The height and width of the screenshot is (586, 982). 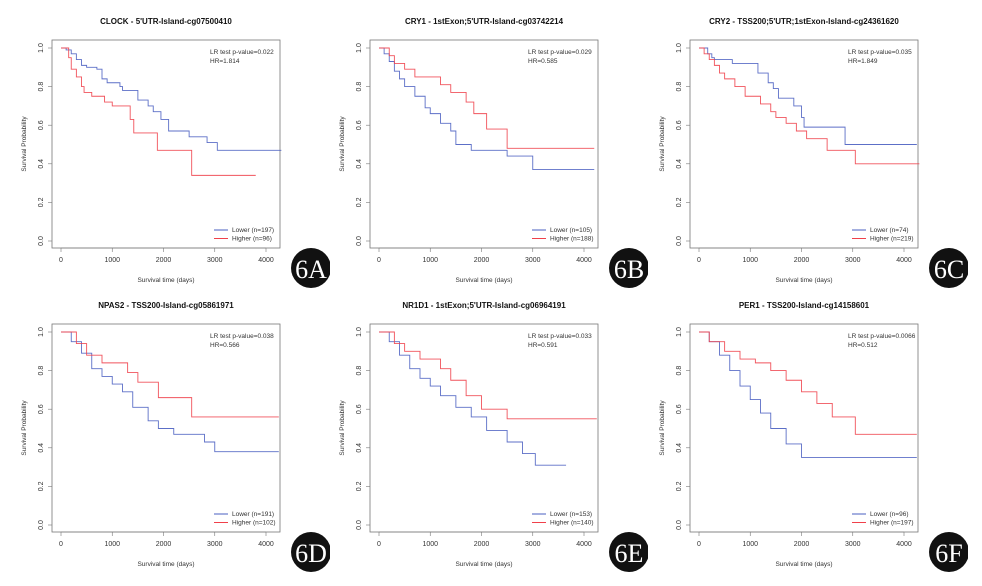 What do you see at coordinates (242, 52) in the screenshot?
I see `lr-test-pvalue: LR test p-value=0.022` at bounding box center [242, 52].